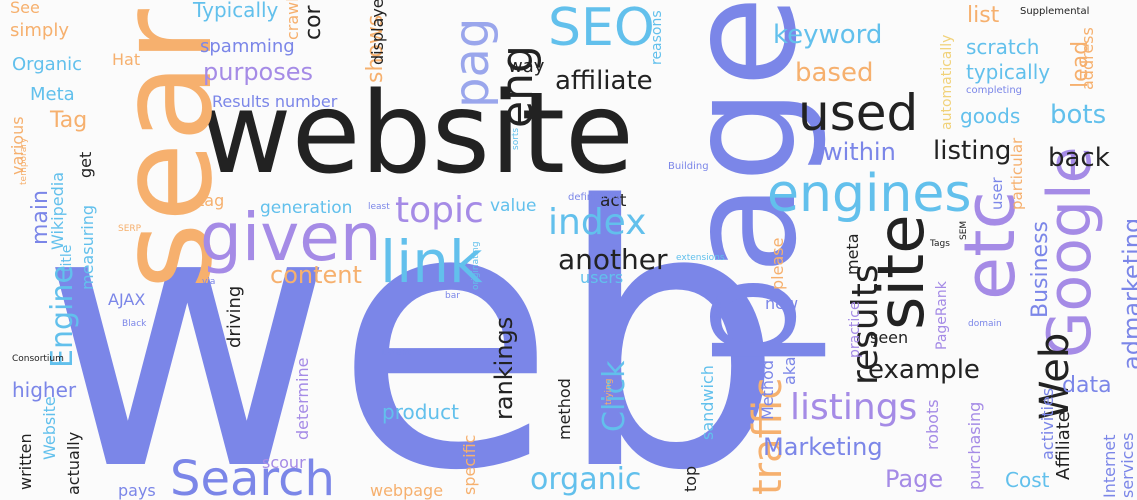  Describe the element at coordinates (275, 101) in the screenshot. I see `cloud-word: Results number` at that location.